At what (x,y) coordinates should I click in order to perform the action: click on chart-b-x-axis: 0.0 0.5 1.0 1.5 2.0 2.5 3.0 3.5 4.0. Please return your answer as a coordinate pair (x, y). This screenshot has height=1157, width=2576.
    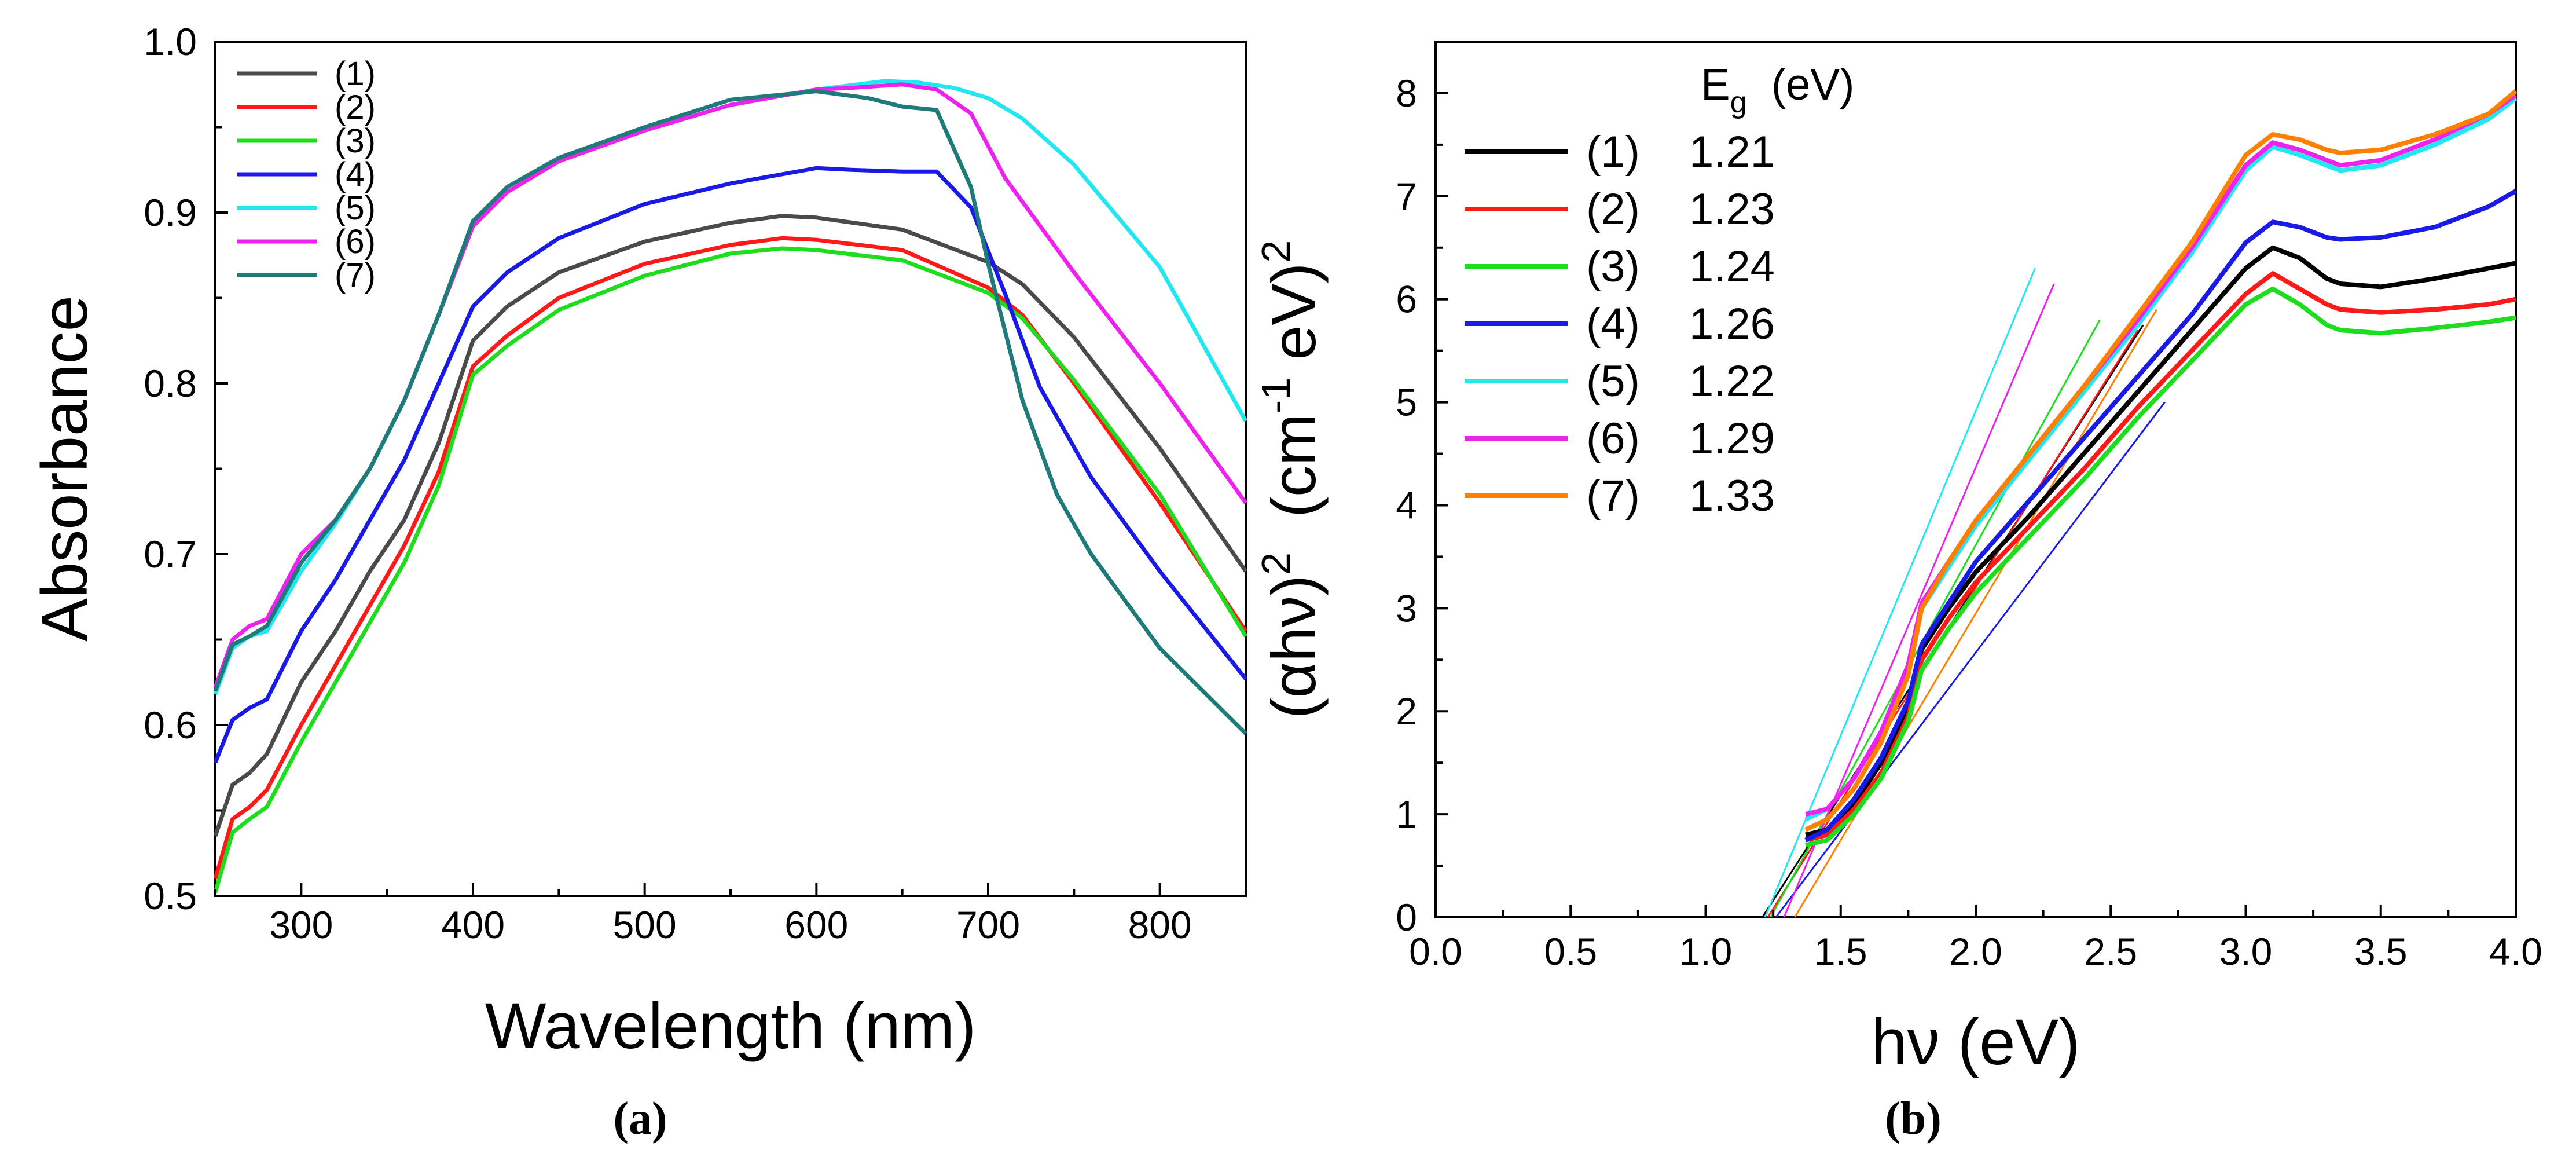
    Looking at the image, I should click on (1975, 939).